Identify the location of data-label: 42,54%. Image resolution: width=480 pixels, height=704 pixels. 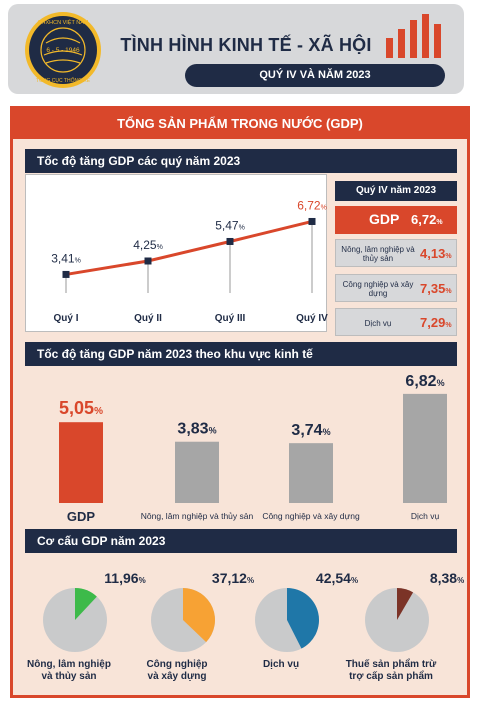
(337, 578).